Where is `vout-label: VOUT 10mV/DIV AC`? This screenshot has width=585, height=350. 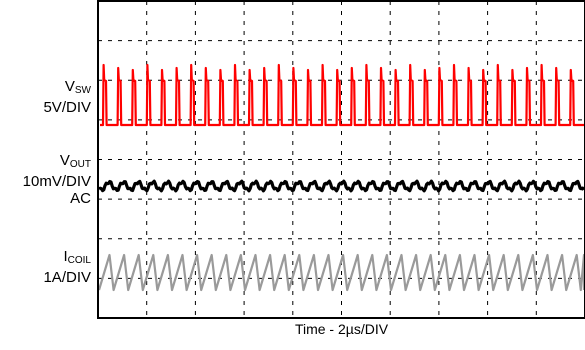
vout-label: VOUT 10mV/DIV AC is located at coordinates (57, 179).